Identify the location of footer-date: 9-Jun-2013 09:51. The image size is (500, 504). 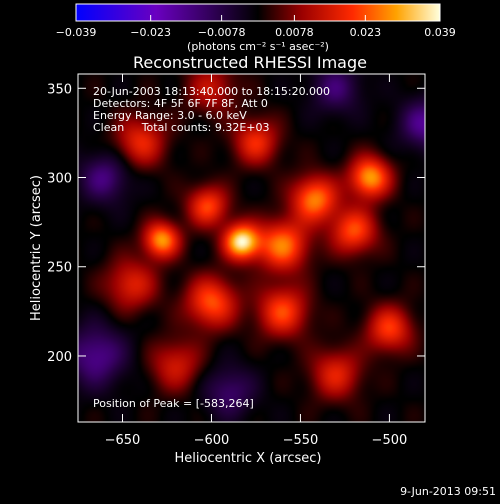
(448, 491).